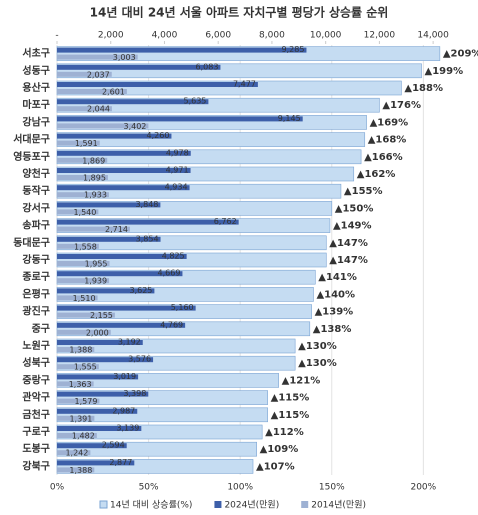 The width and height of the screenshot is (478, 515). I want to click on category-label: 노원구, so click(36, 345).